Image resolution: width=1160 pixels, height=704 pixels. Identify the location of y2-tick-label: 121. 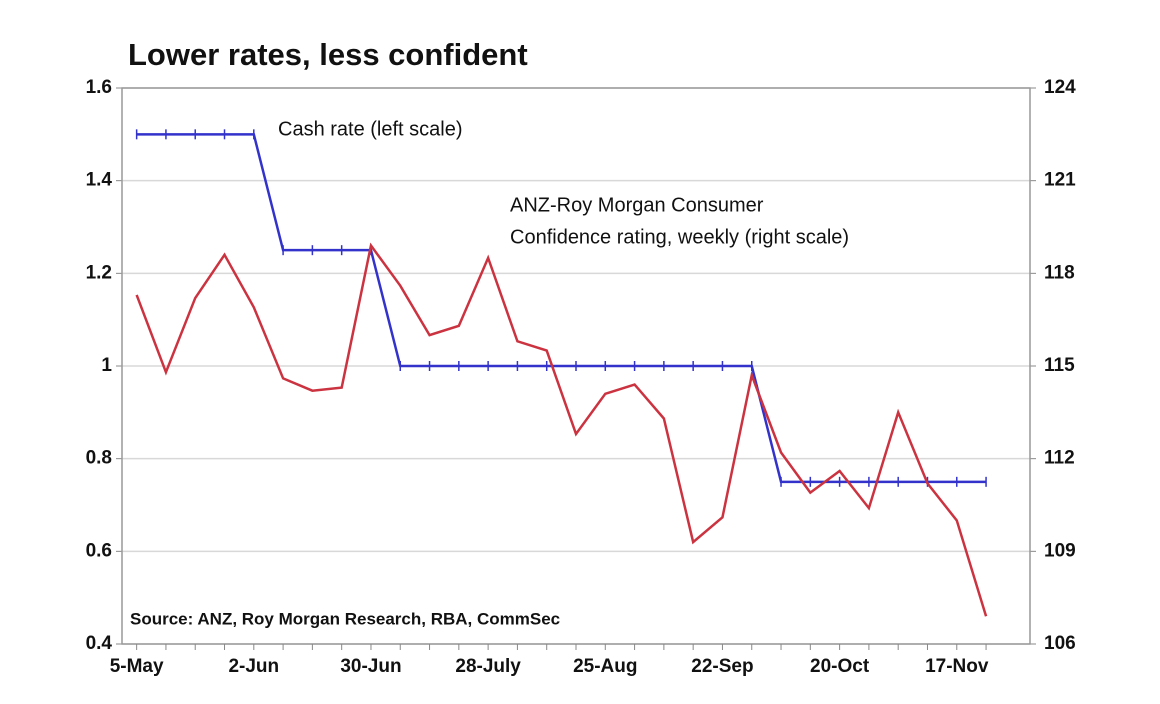
(1060, 180).